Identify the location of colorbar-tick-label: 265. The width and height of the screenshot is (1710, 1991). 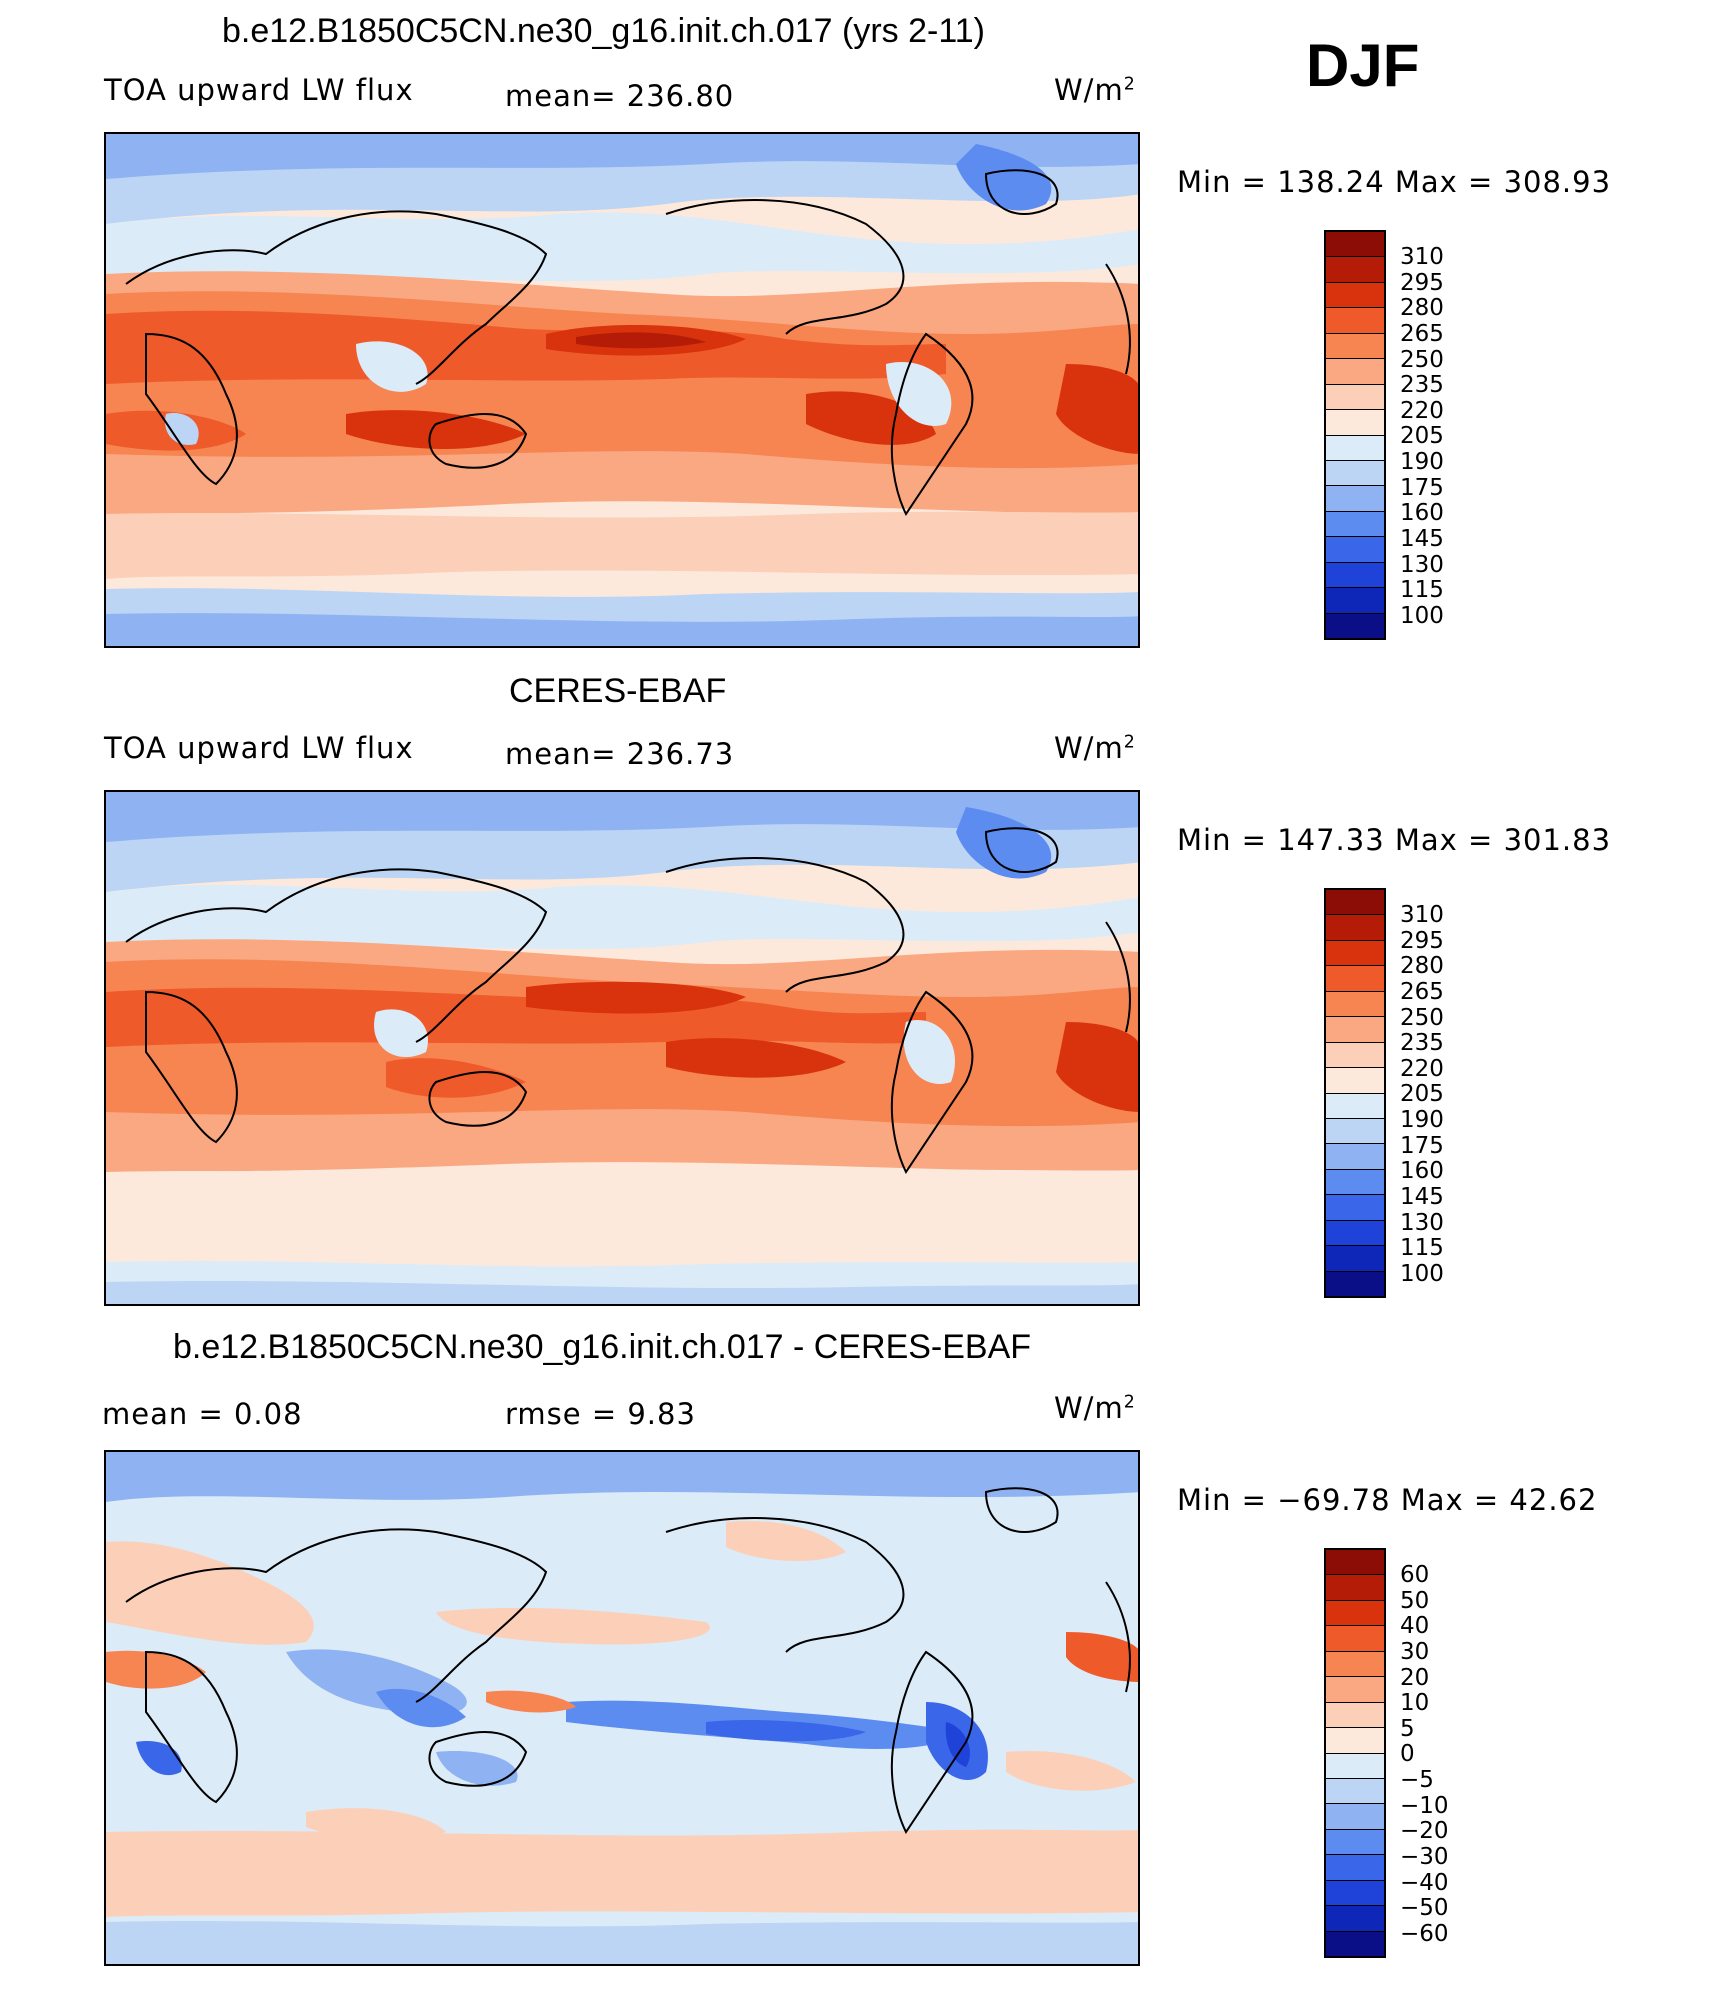
(1422, 333).